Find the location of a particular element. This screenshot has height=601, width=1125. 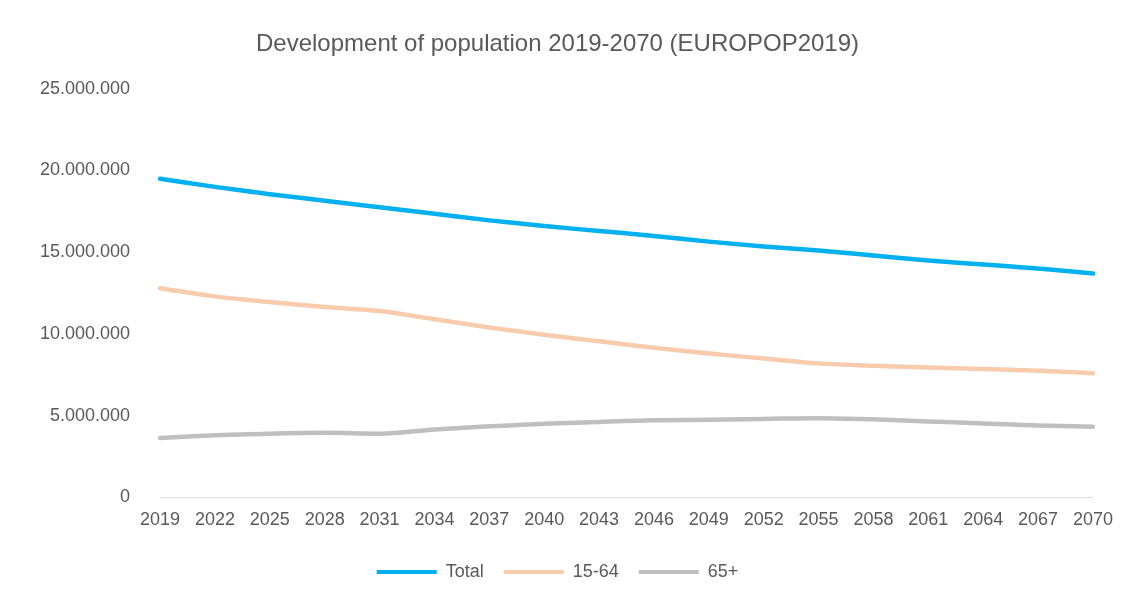

y-tick-label: 5.000.000 is located at coordinates (90, 414).